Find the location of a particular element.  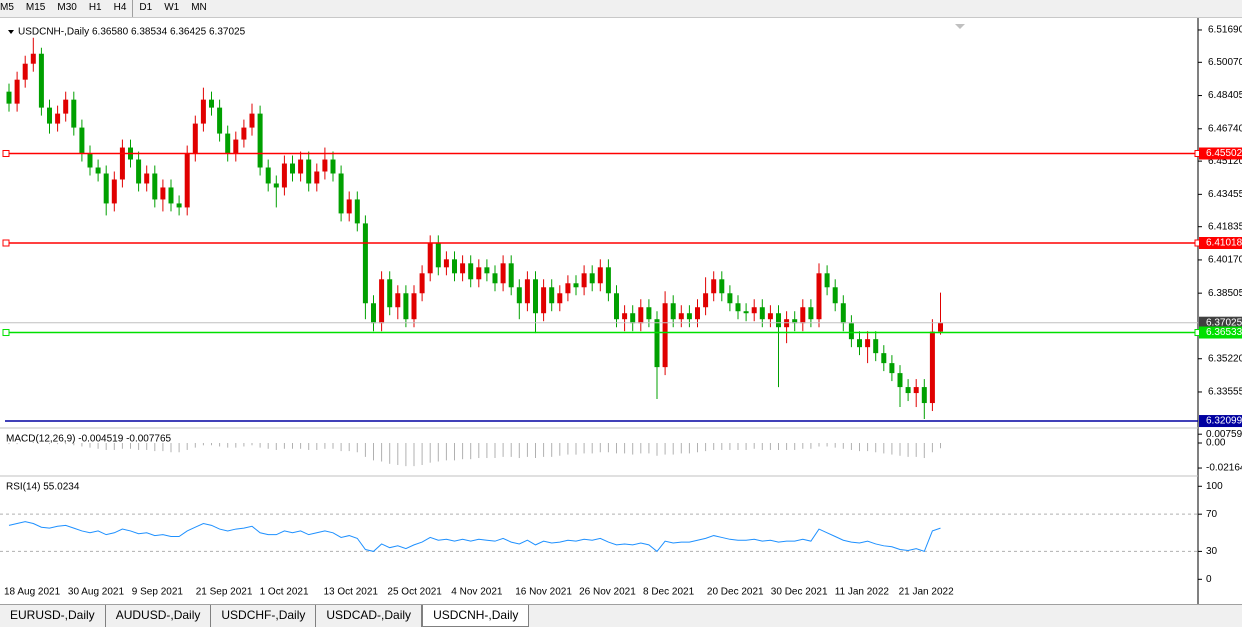

timeframe-button: H1 is located at coordinates (95, 7).